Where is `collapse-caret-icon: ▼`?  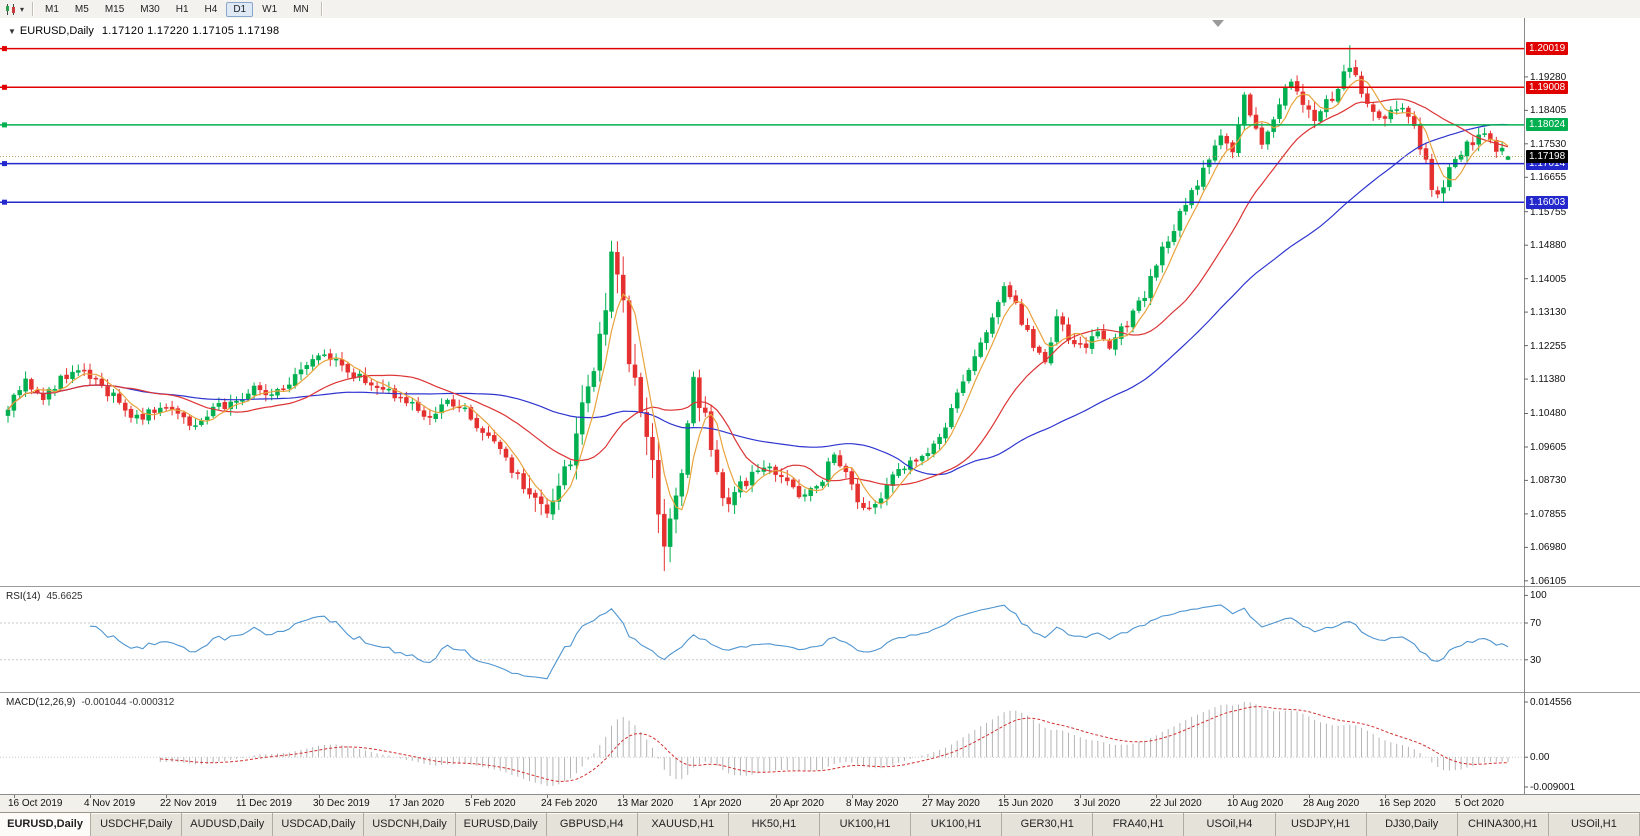
collapse-caret-icon: ▼ is located at coordinates (12, 31).